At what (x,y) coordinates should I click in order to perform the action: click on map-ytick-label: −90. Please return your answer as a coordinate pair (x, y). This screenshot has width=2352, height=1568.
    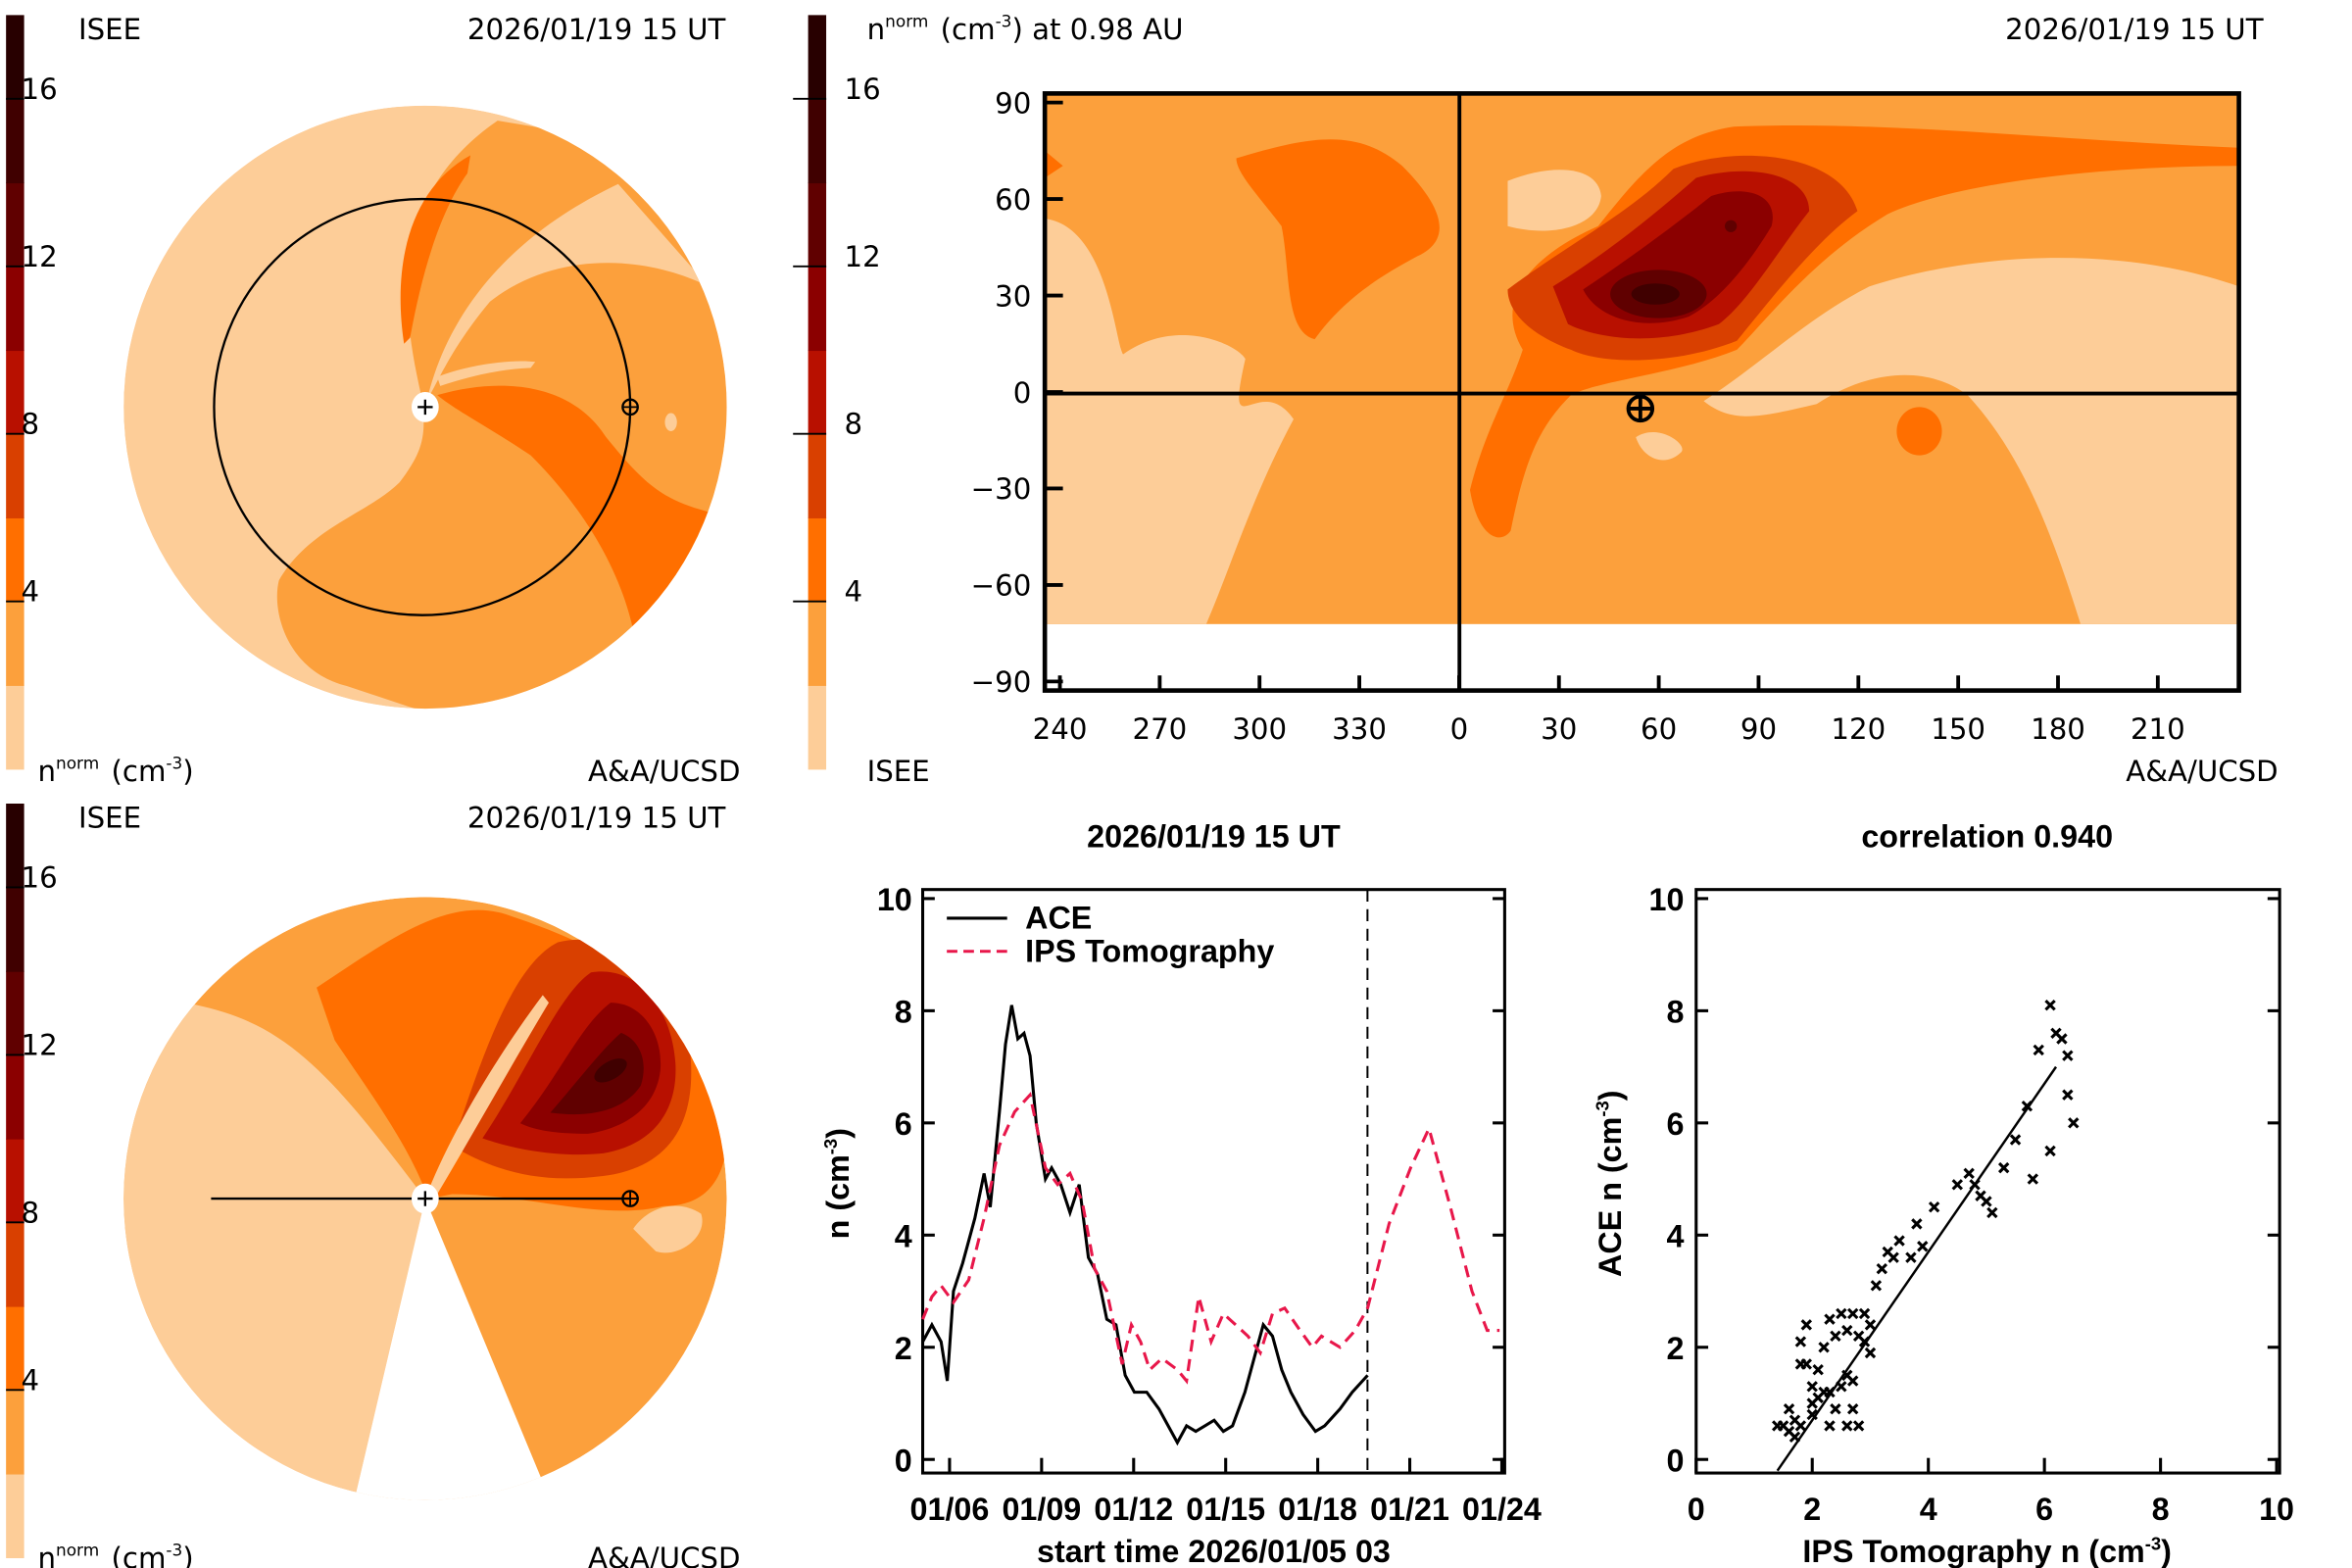
    Looking at the image, I should click on (1001, 682).